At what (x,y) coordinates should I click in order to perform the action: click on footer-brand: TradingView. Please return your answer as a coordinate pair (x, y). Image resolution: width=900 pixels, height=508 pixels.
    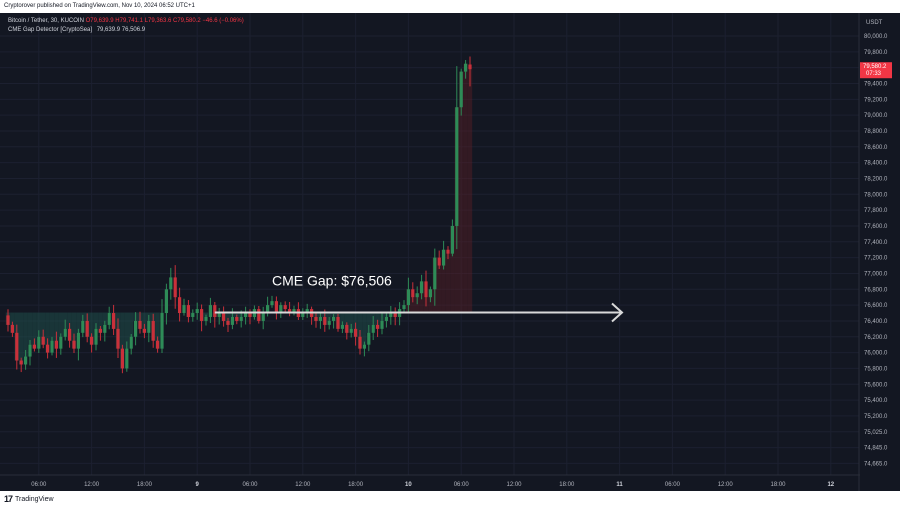
    Looking at the image, I should click on (34, 499).